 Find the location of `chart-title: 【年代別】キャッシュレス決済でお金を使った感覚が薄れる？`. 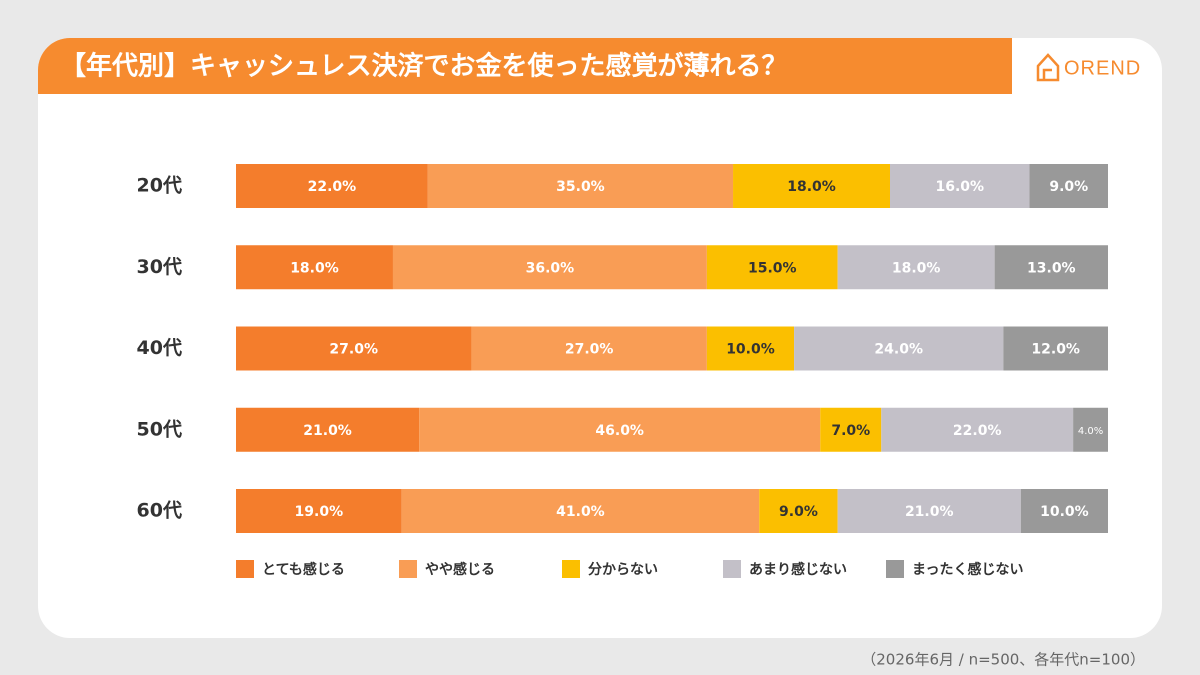

chart-title: 【年代別】キャッシュレス決済でお金を使った感覚が薄れる？ is located at coordinates (423, 66).